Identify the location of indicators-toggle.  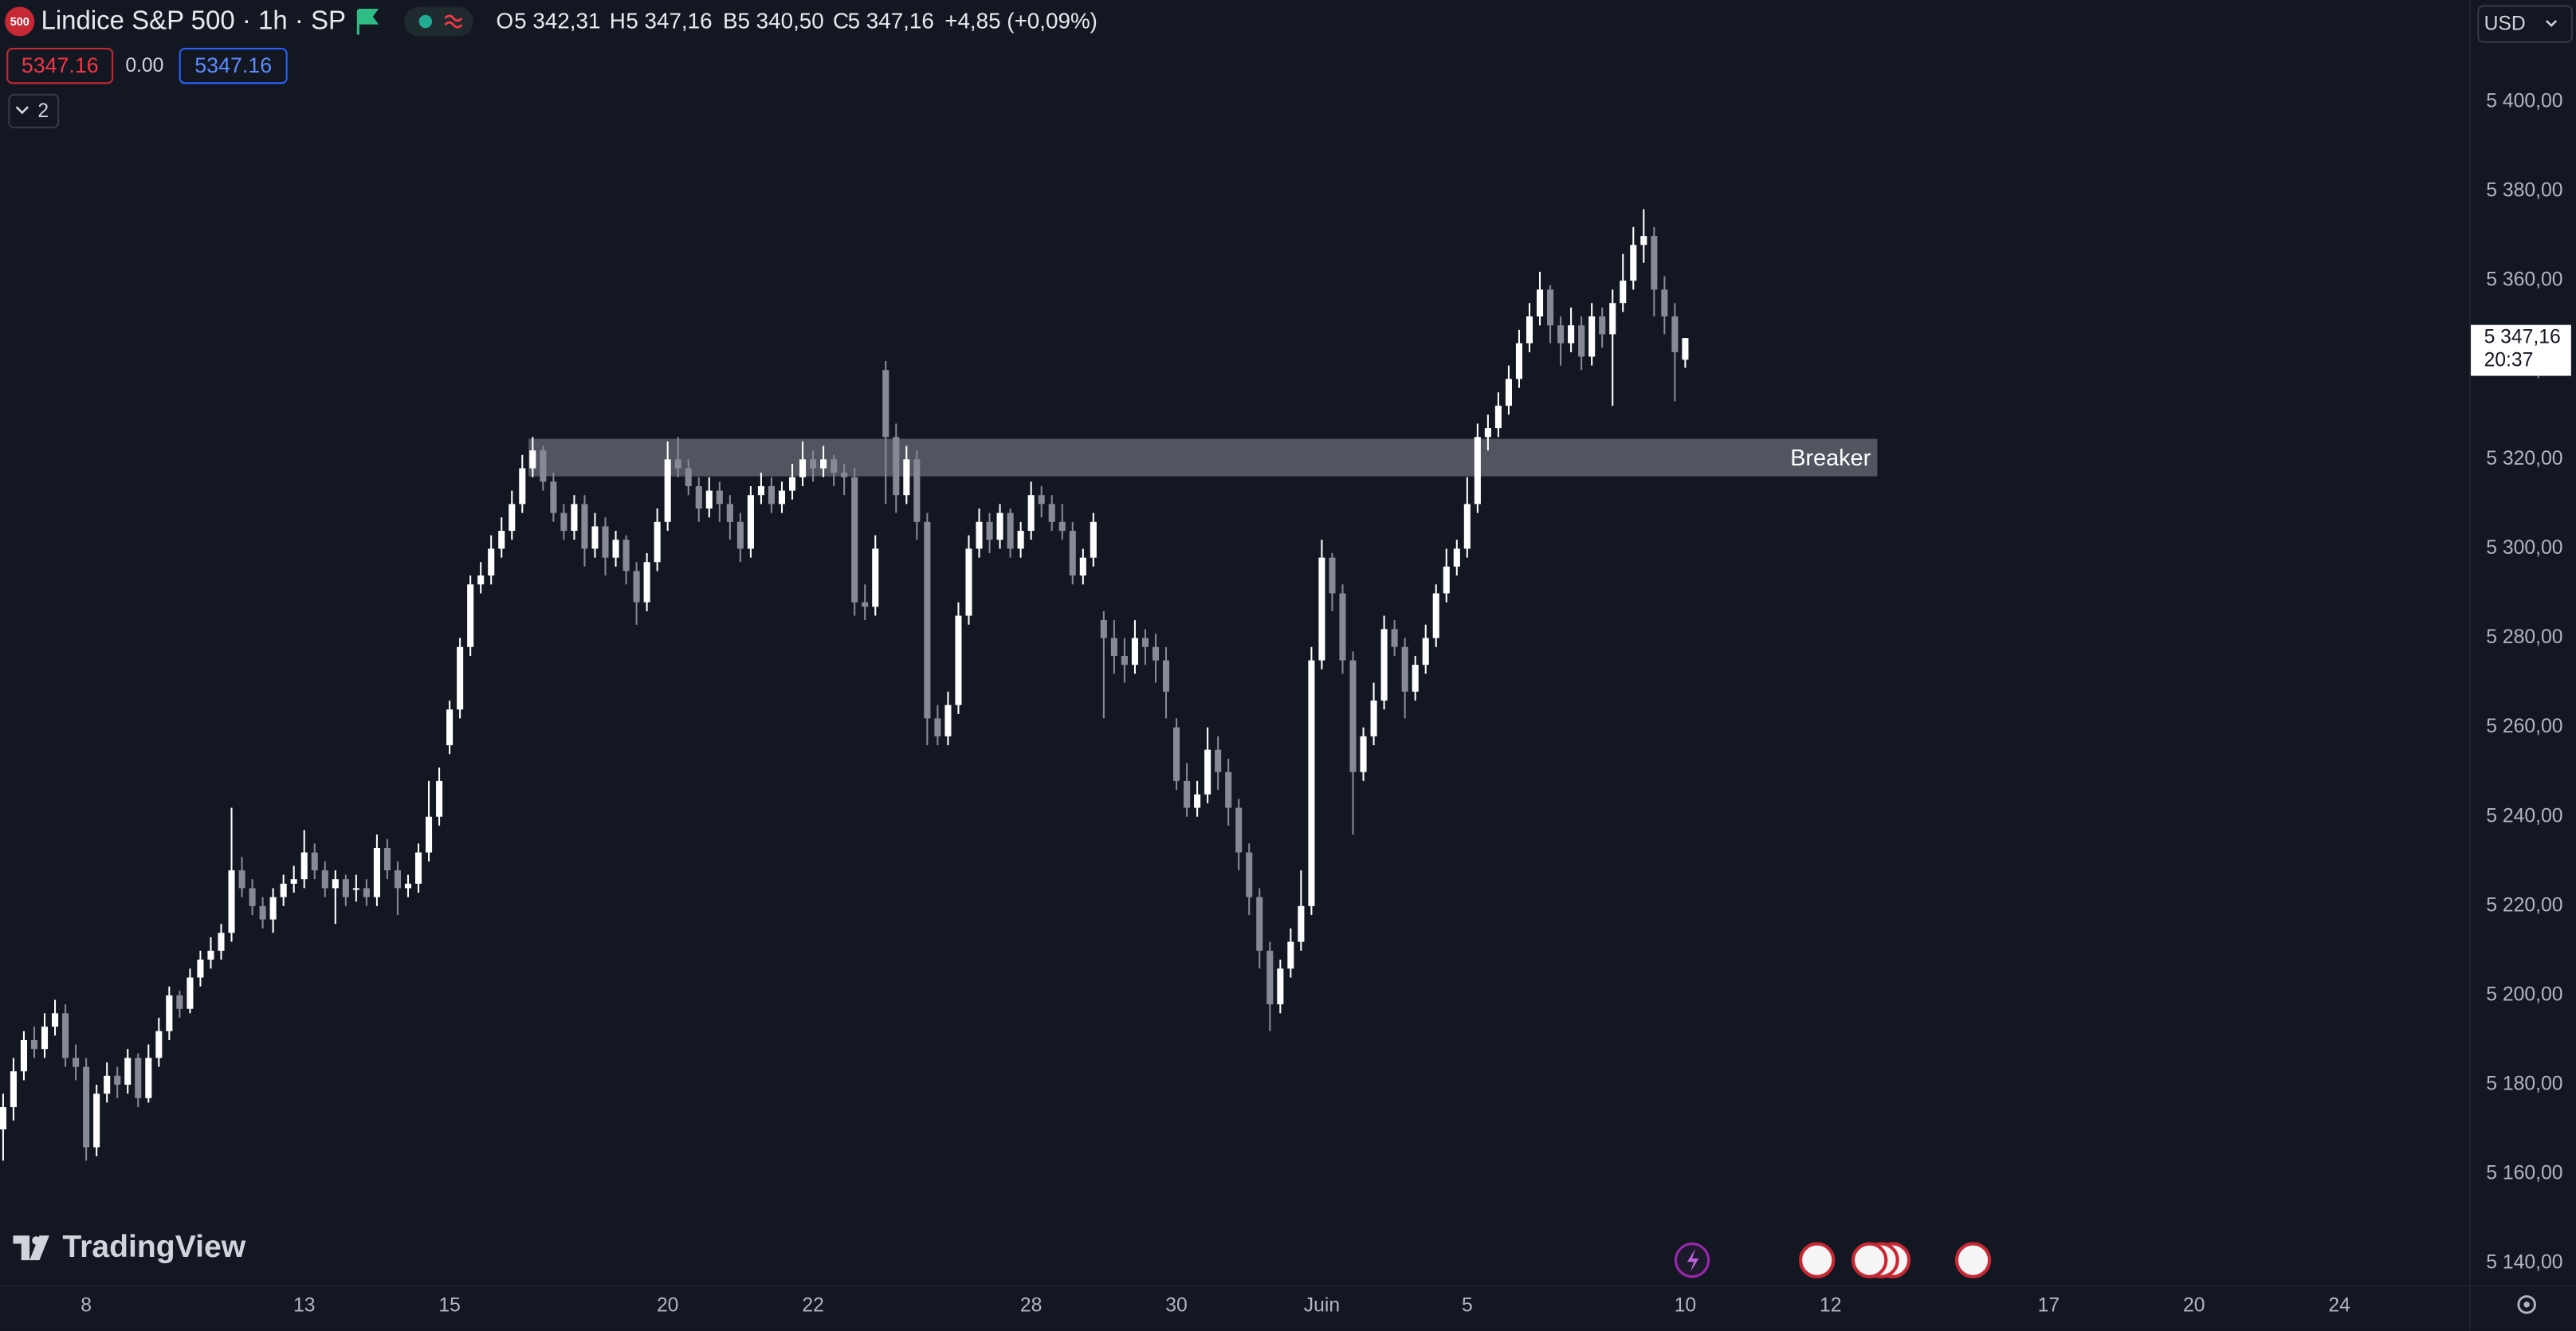
(34, 110).